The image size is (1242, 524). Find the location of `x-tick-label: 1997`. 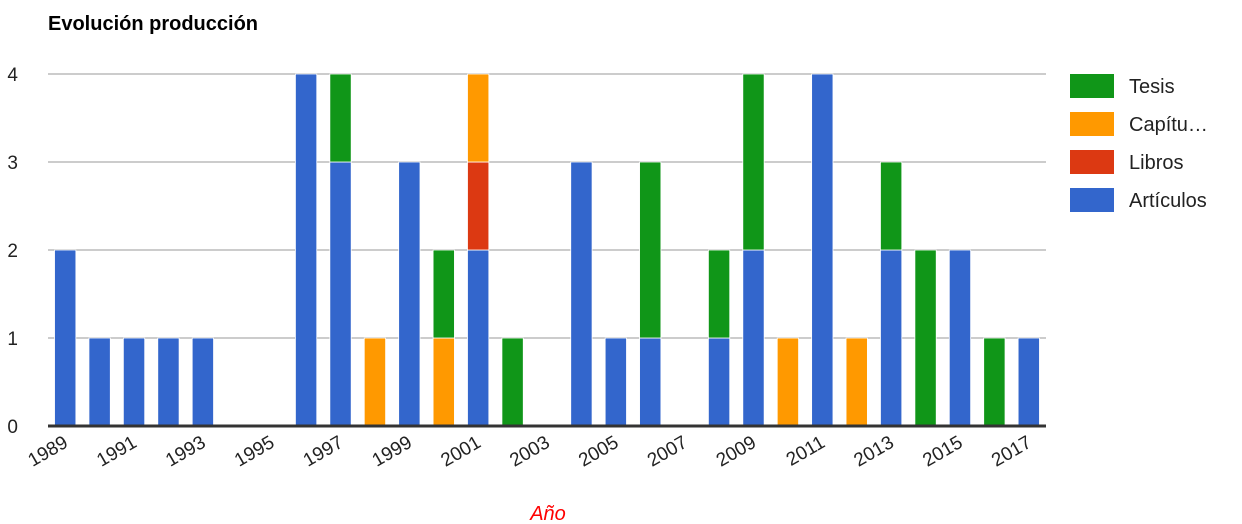

x-tick-label: 1997 is located at coordinates (323, 451).